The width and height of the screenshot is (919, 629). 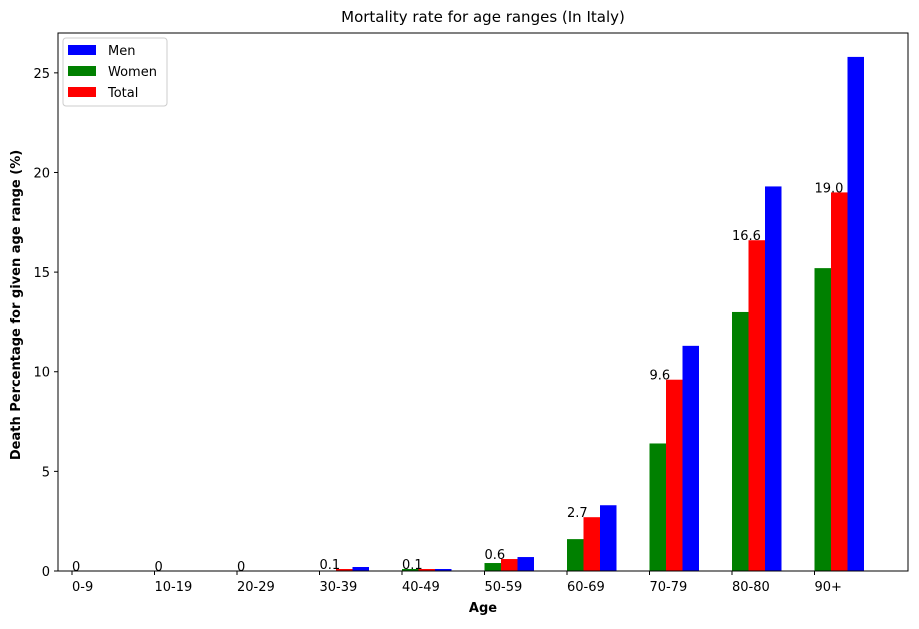 What do you see at coordinates (586, 587) in the screenshot?
I see `x-tick-label: 60-69` at bounding box center [586, 587].